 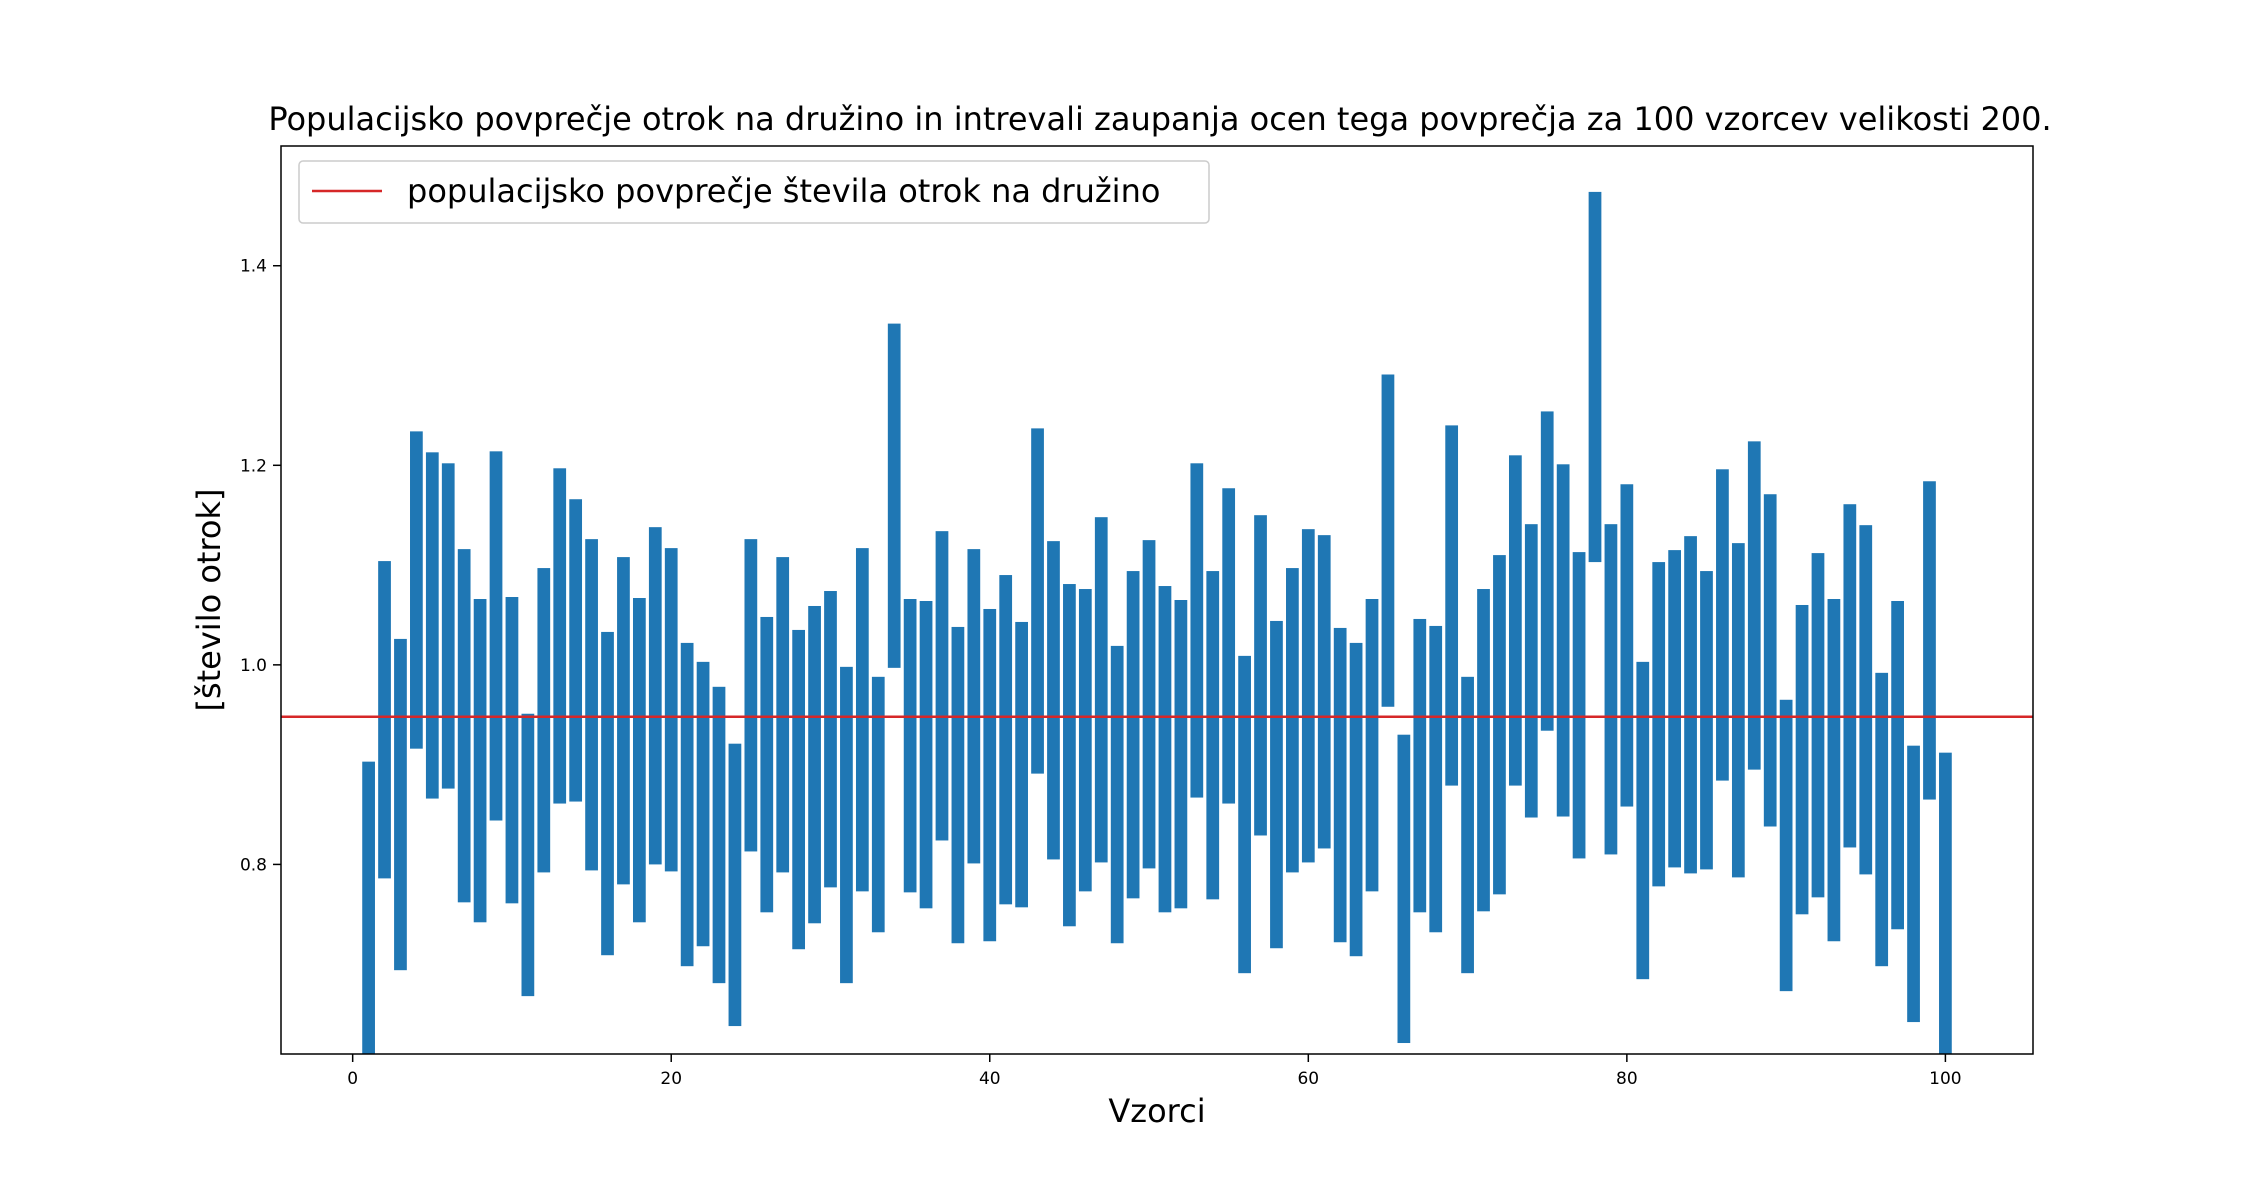 I want to click on y-axis: 0.8 1.0 1.2 1.4, so click(x=260, y=566).